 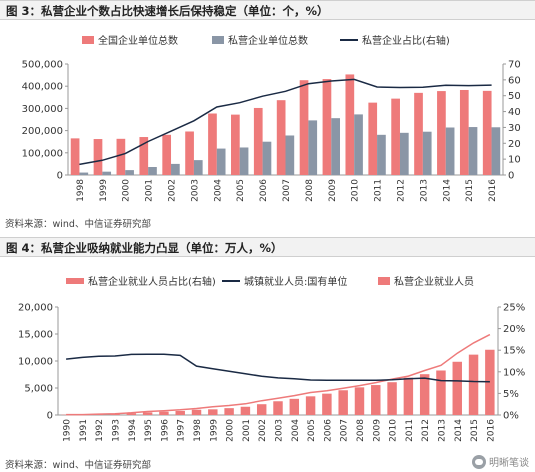 What do you see at coordinates (511, 176) in the screenshot?
I see `y-tick-label-right: 0` at bounding box center [511, 176].